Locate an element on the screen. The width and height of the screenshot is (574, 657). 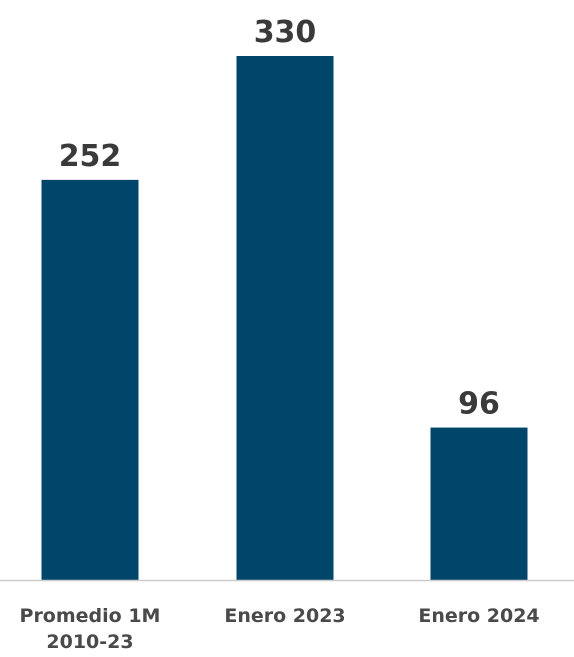
category-label-1: Promedio 1M 2010-23 is located at coordinates (90, 629).